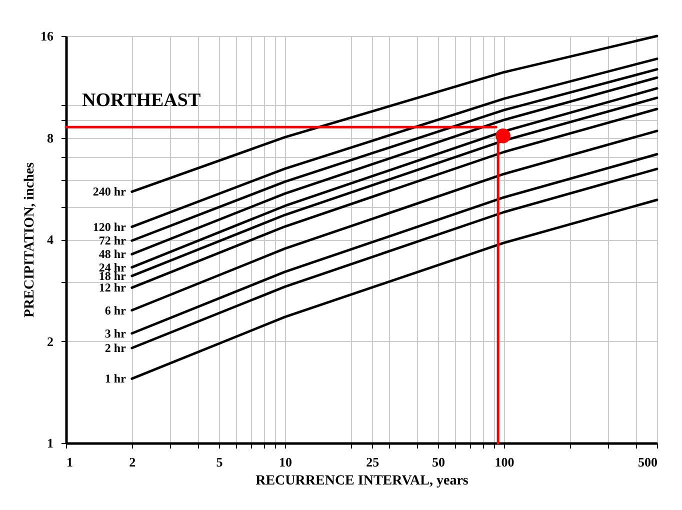  I want to click on y-tick-label: 8, so click(50, 138).